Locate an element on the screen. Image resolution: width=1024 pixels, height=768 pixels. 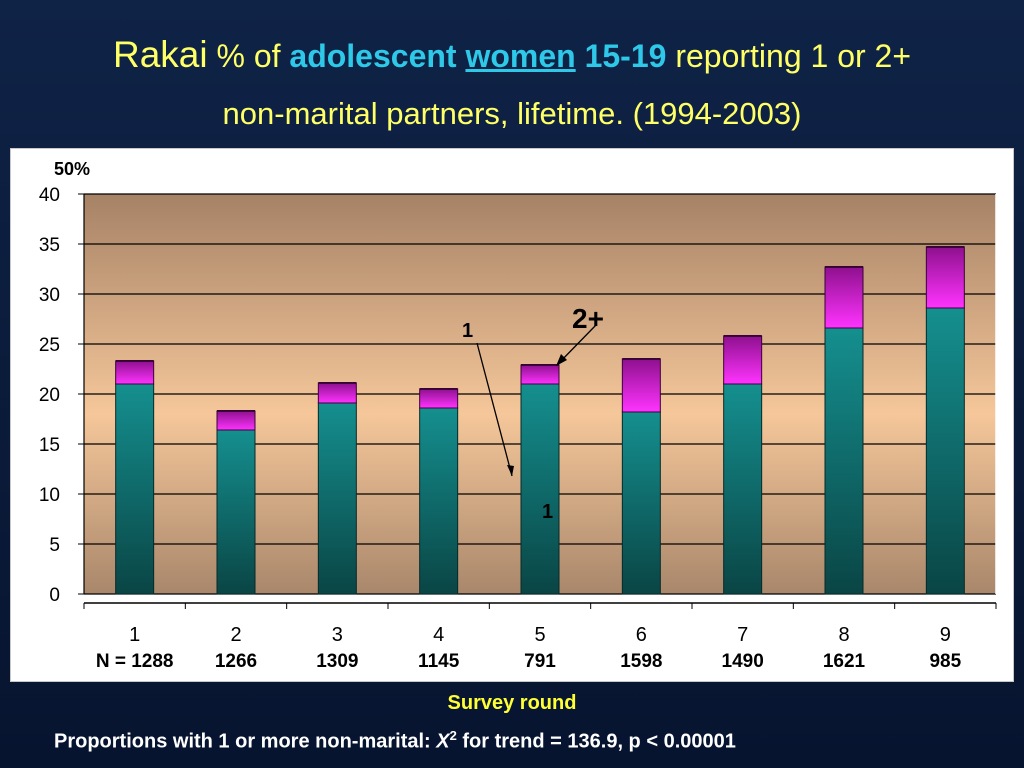
annotations: 1 2+ 1 is located at coordinates (533, 413).